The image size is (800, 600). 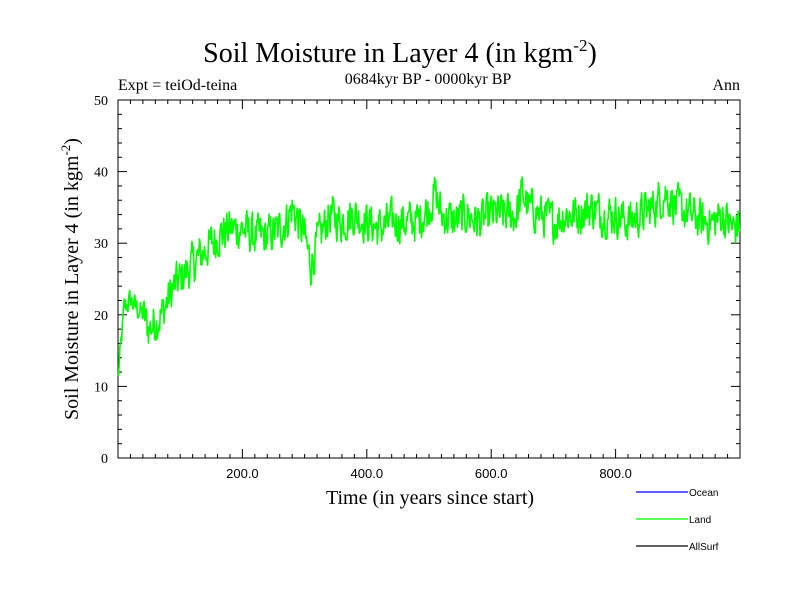 What do you see at coordinates (491, 473) in the screenshot?
I see `x-tick-label: 600.0` at bounding box center [491, 473].